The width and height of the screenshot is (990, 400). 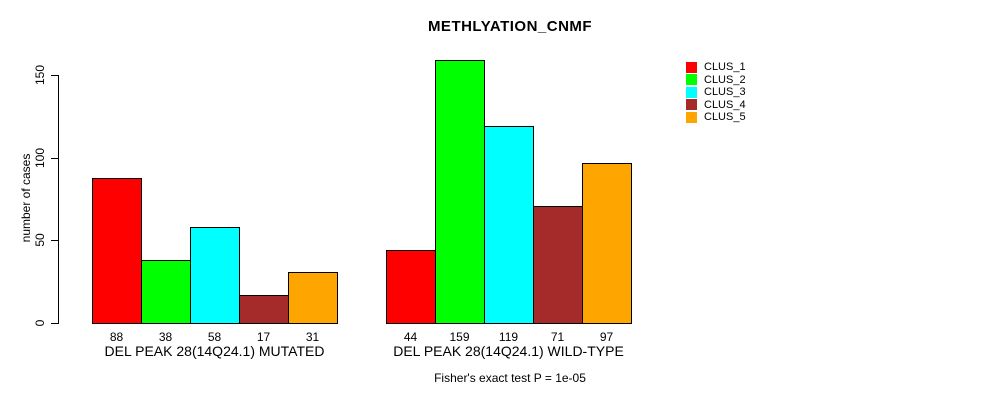 I want to click on chart-title: METHLYATION_CNMF, so click(x=510, y=26).